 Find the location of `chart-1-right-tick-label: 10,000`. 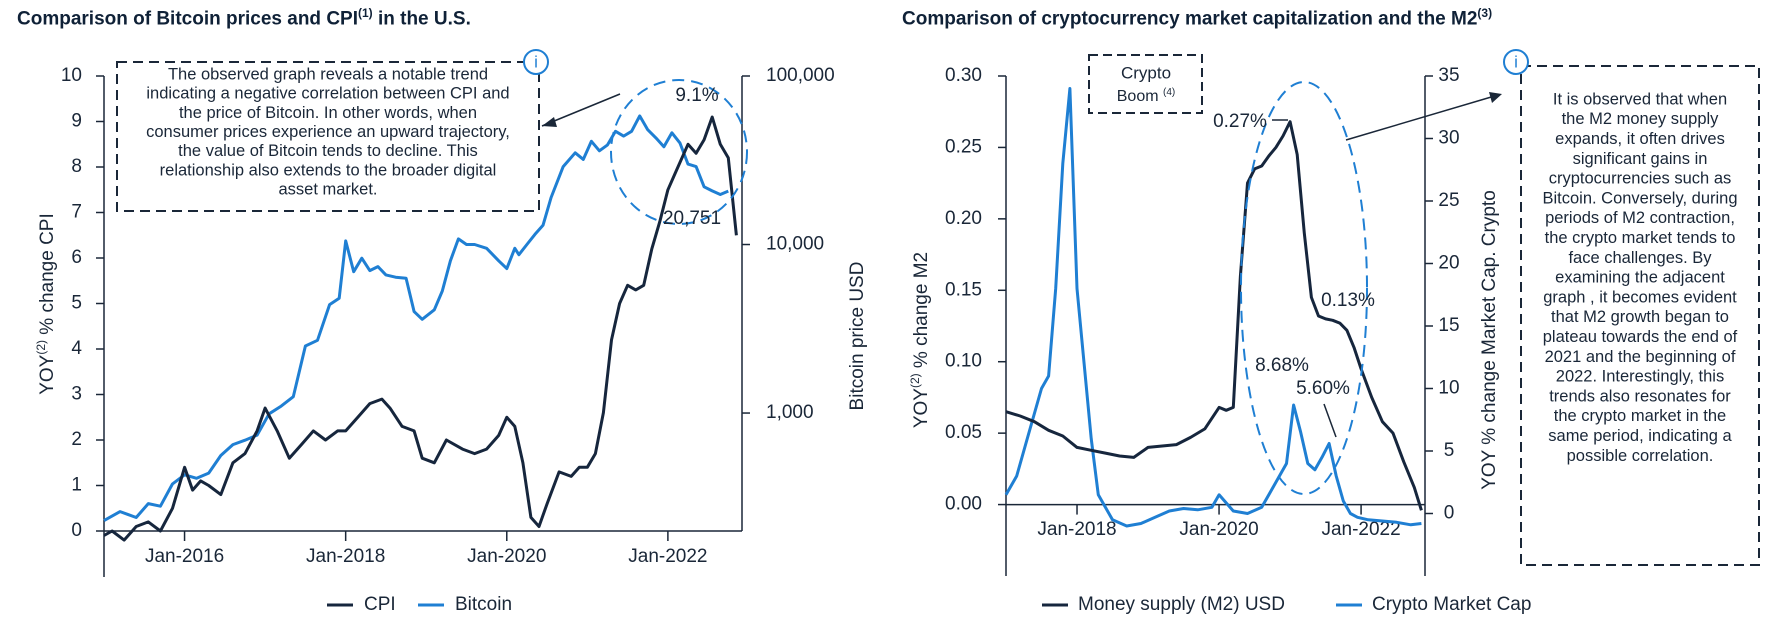

chart-1-right-tick-label: 10,000 is located at coordinates (795, 244).